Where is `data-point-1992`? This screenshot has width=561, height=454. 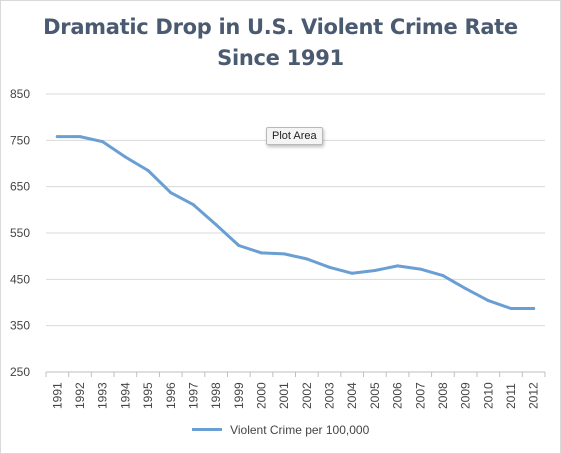 data-point-1992 is located at coordinates (80, 137).